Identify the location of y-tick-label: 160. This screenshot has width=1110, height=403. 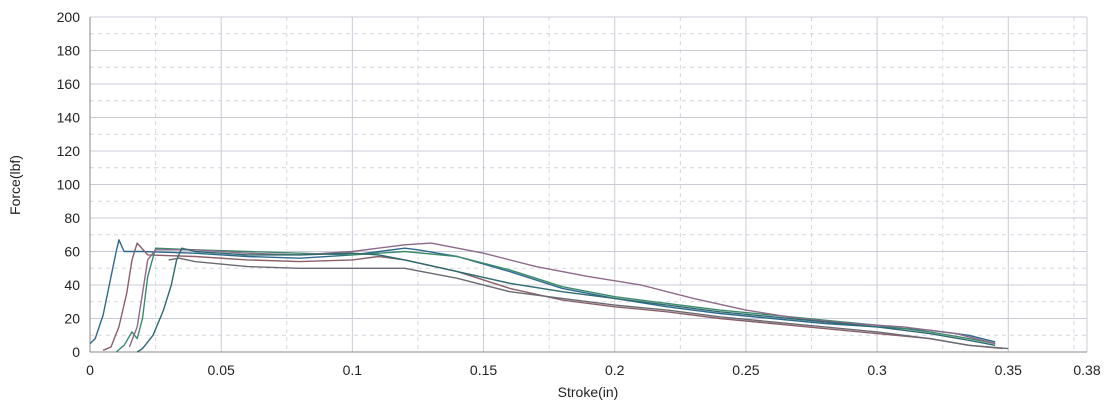
(69, 84).